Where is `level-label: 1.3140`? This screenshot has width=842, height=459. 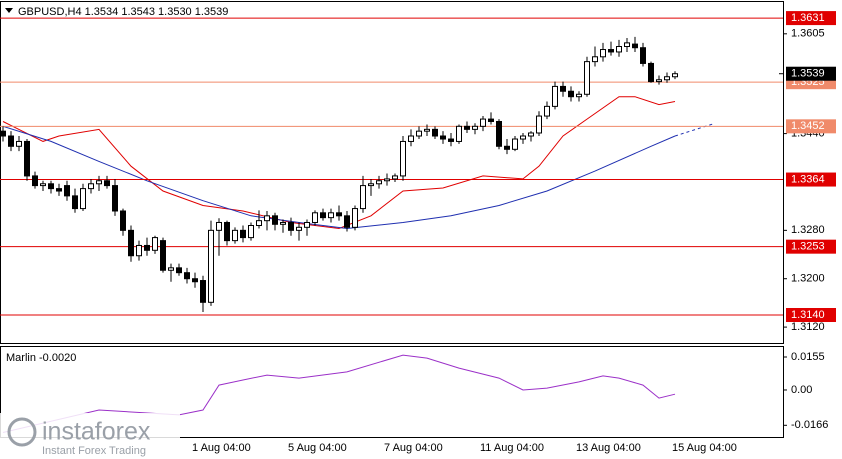
level-label: 1.3140 is located at coordinates (808, 315).